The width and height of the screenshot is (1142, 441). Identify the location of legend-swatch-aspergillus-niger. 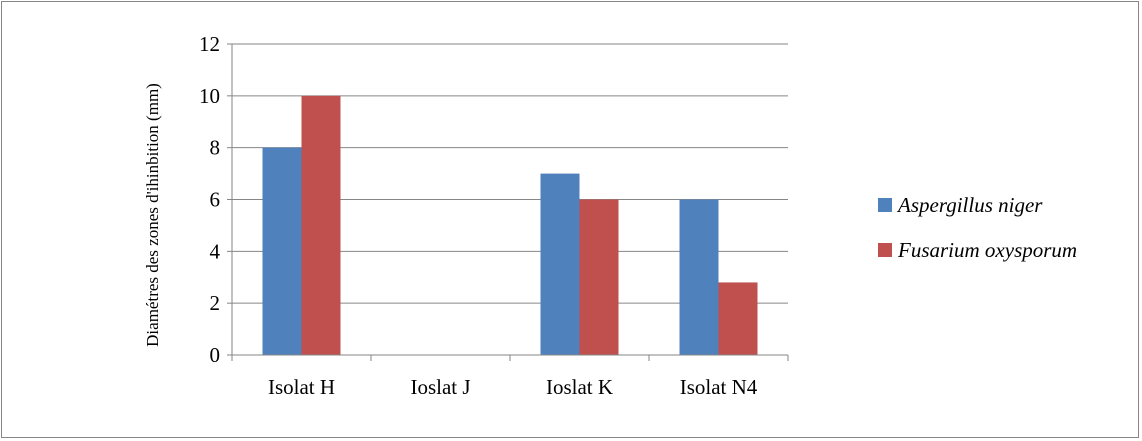
(885, 205).